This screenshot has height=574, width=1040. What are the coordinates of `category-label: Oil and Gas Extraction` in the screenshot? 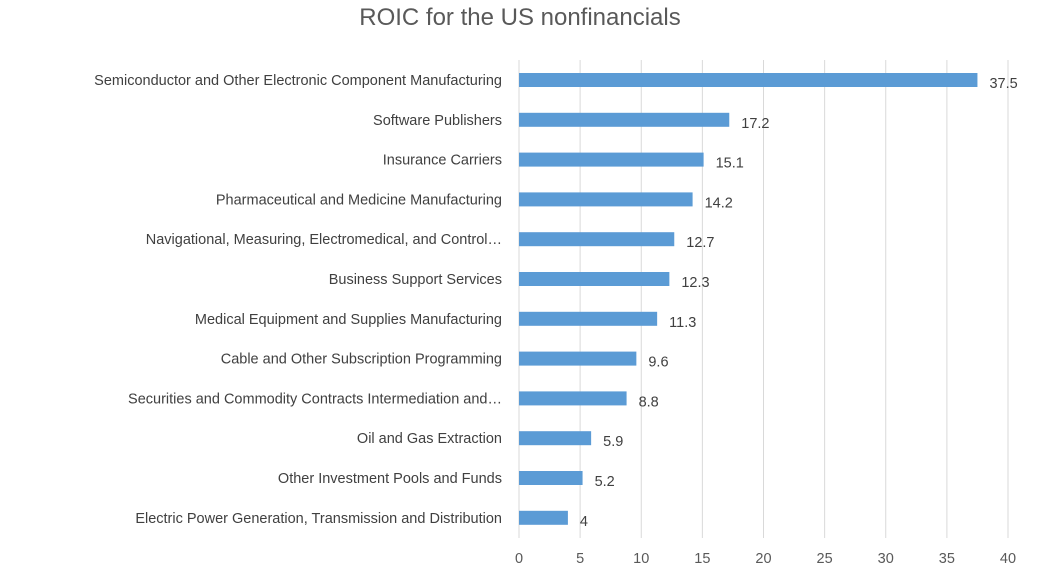 It's located at (429, 439).